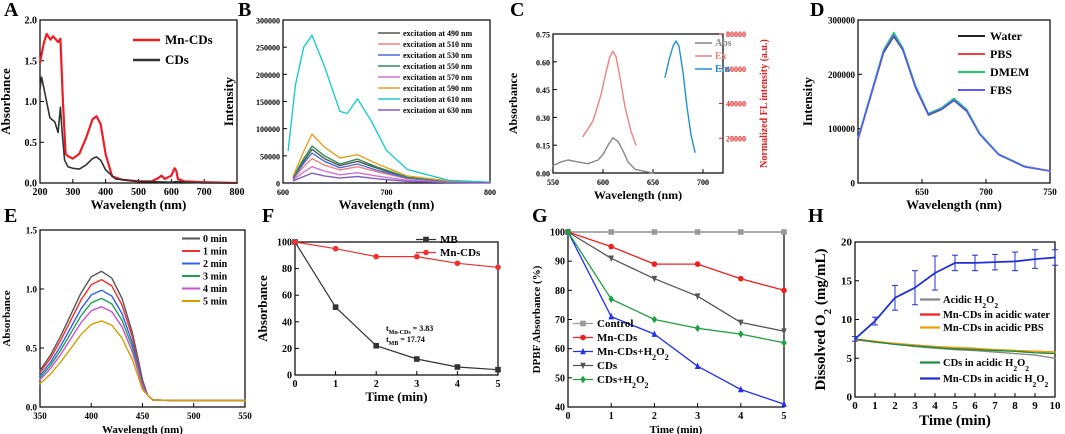 The height and width of the screenshot is (434, 1065). Describe the element at coordinates (817, 10) in the screenshot. I see `panel-letter-d: D` at that location.